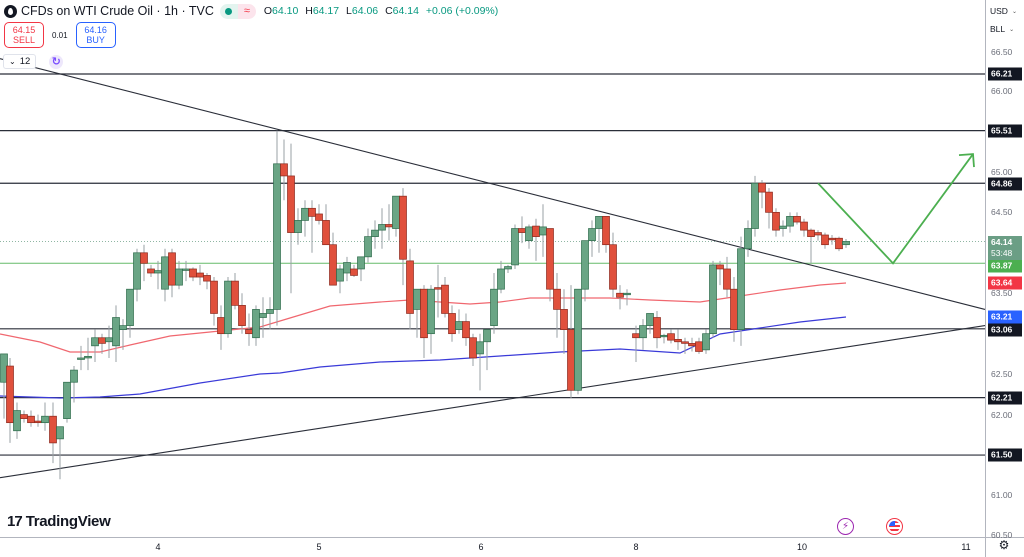 Image resolution: width=1024 pixels, height=557 pixels. Describe the element at coordinates (1002, 415) in the screenshot. I see `price-tick: 62.00` at that location.